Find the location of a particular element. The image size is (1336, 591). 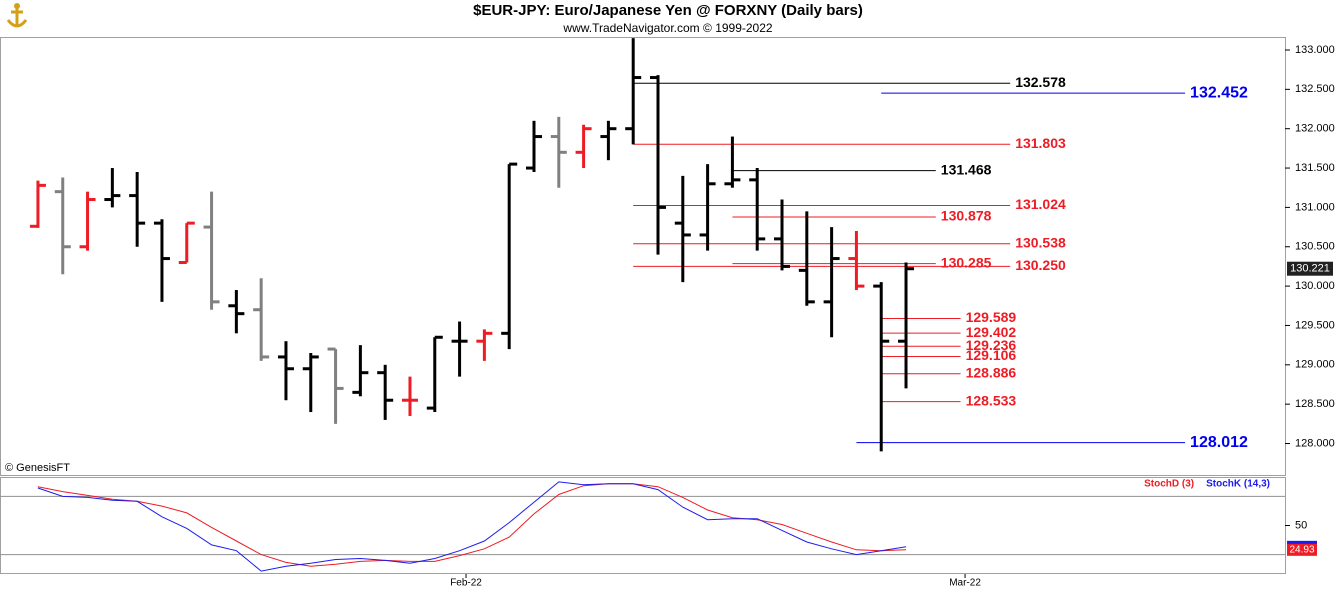

level-label: 130.250 is located at coordinates (1040, 265).